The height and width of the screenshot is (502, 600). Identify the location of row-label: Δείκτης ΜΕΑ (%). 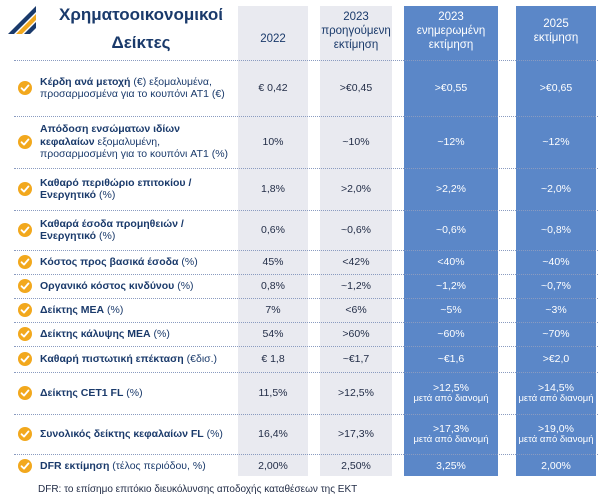
(138, 310).